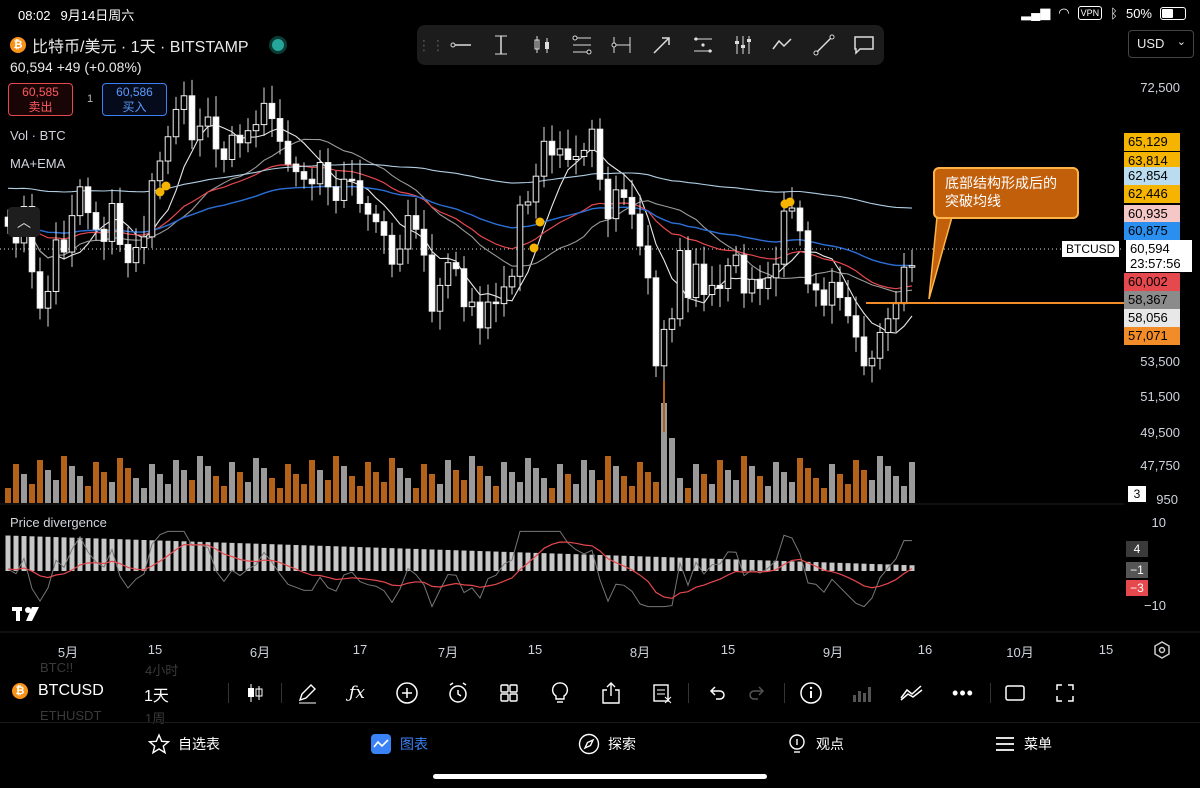 The height and width of the screenshot is (788, 1200). I want to click on symbol-header: ₿ 比特币/美元 · 1天 · BITSTAMP, so click(148, 45).